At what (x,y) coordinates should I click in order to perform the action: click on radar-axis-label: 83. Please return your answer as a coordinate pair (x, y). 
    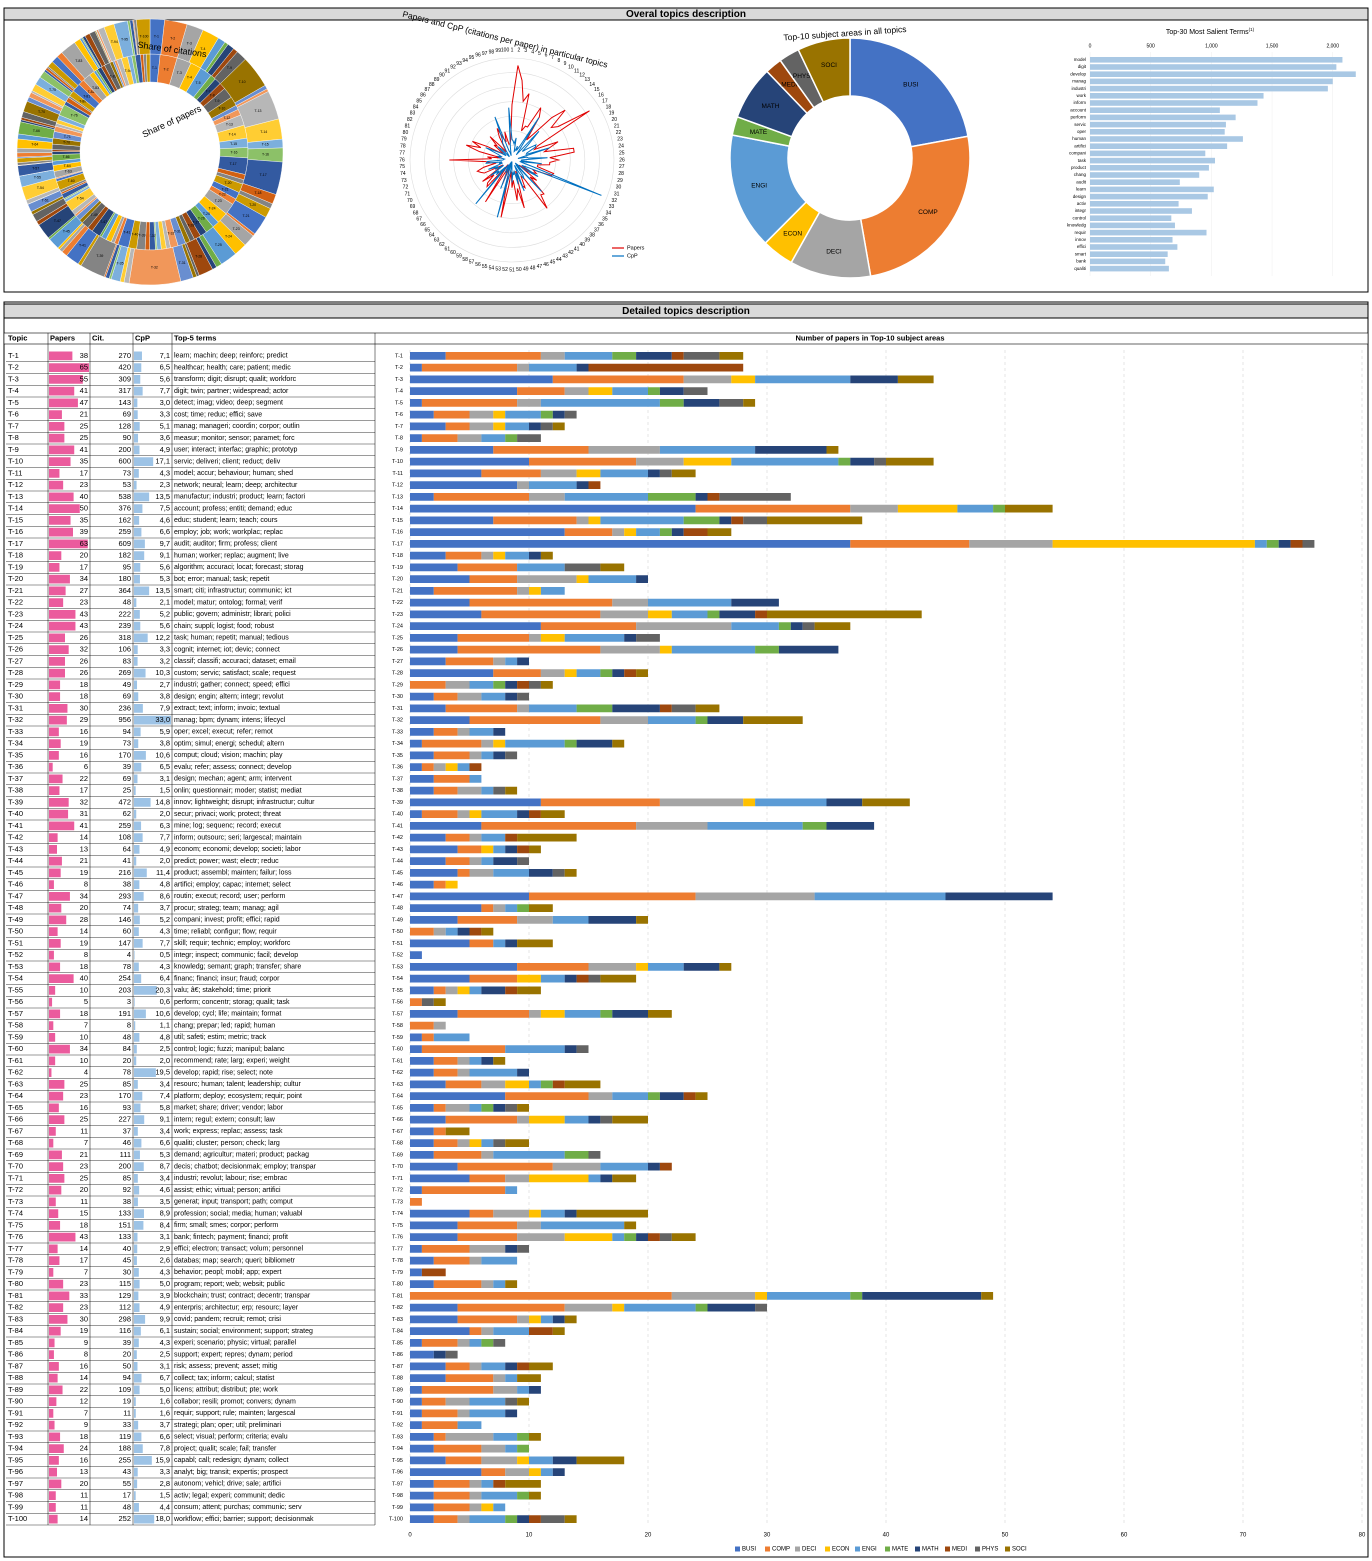
    Looking at the image, I should click on (413, 113).